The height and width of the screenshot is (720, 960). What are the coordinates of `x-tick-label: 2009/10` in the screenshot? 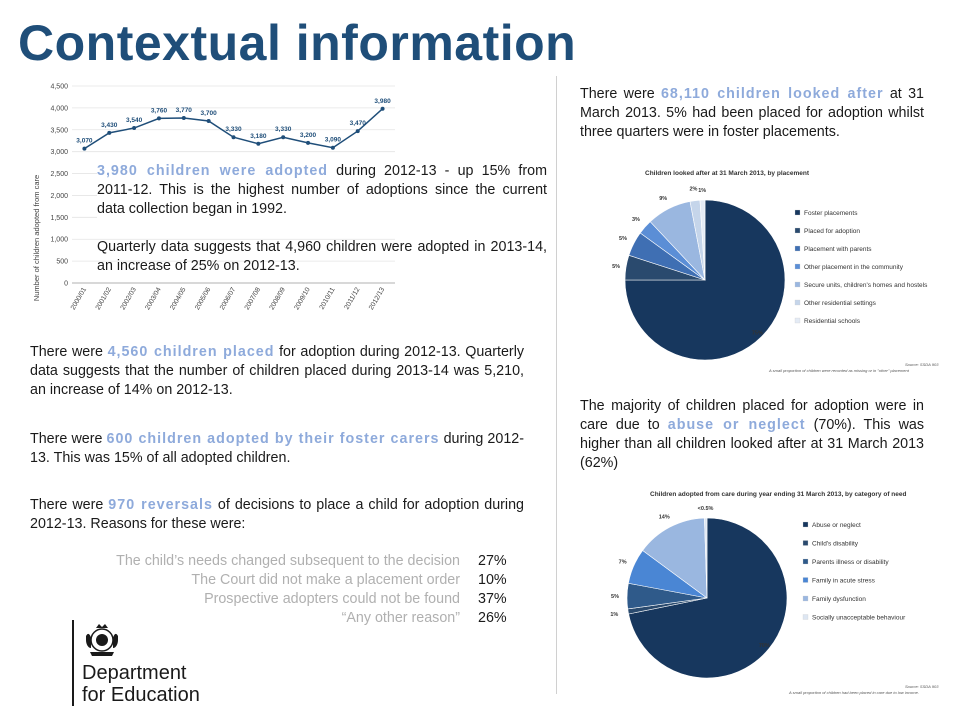 It's located at (302, 298).